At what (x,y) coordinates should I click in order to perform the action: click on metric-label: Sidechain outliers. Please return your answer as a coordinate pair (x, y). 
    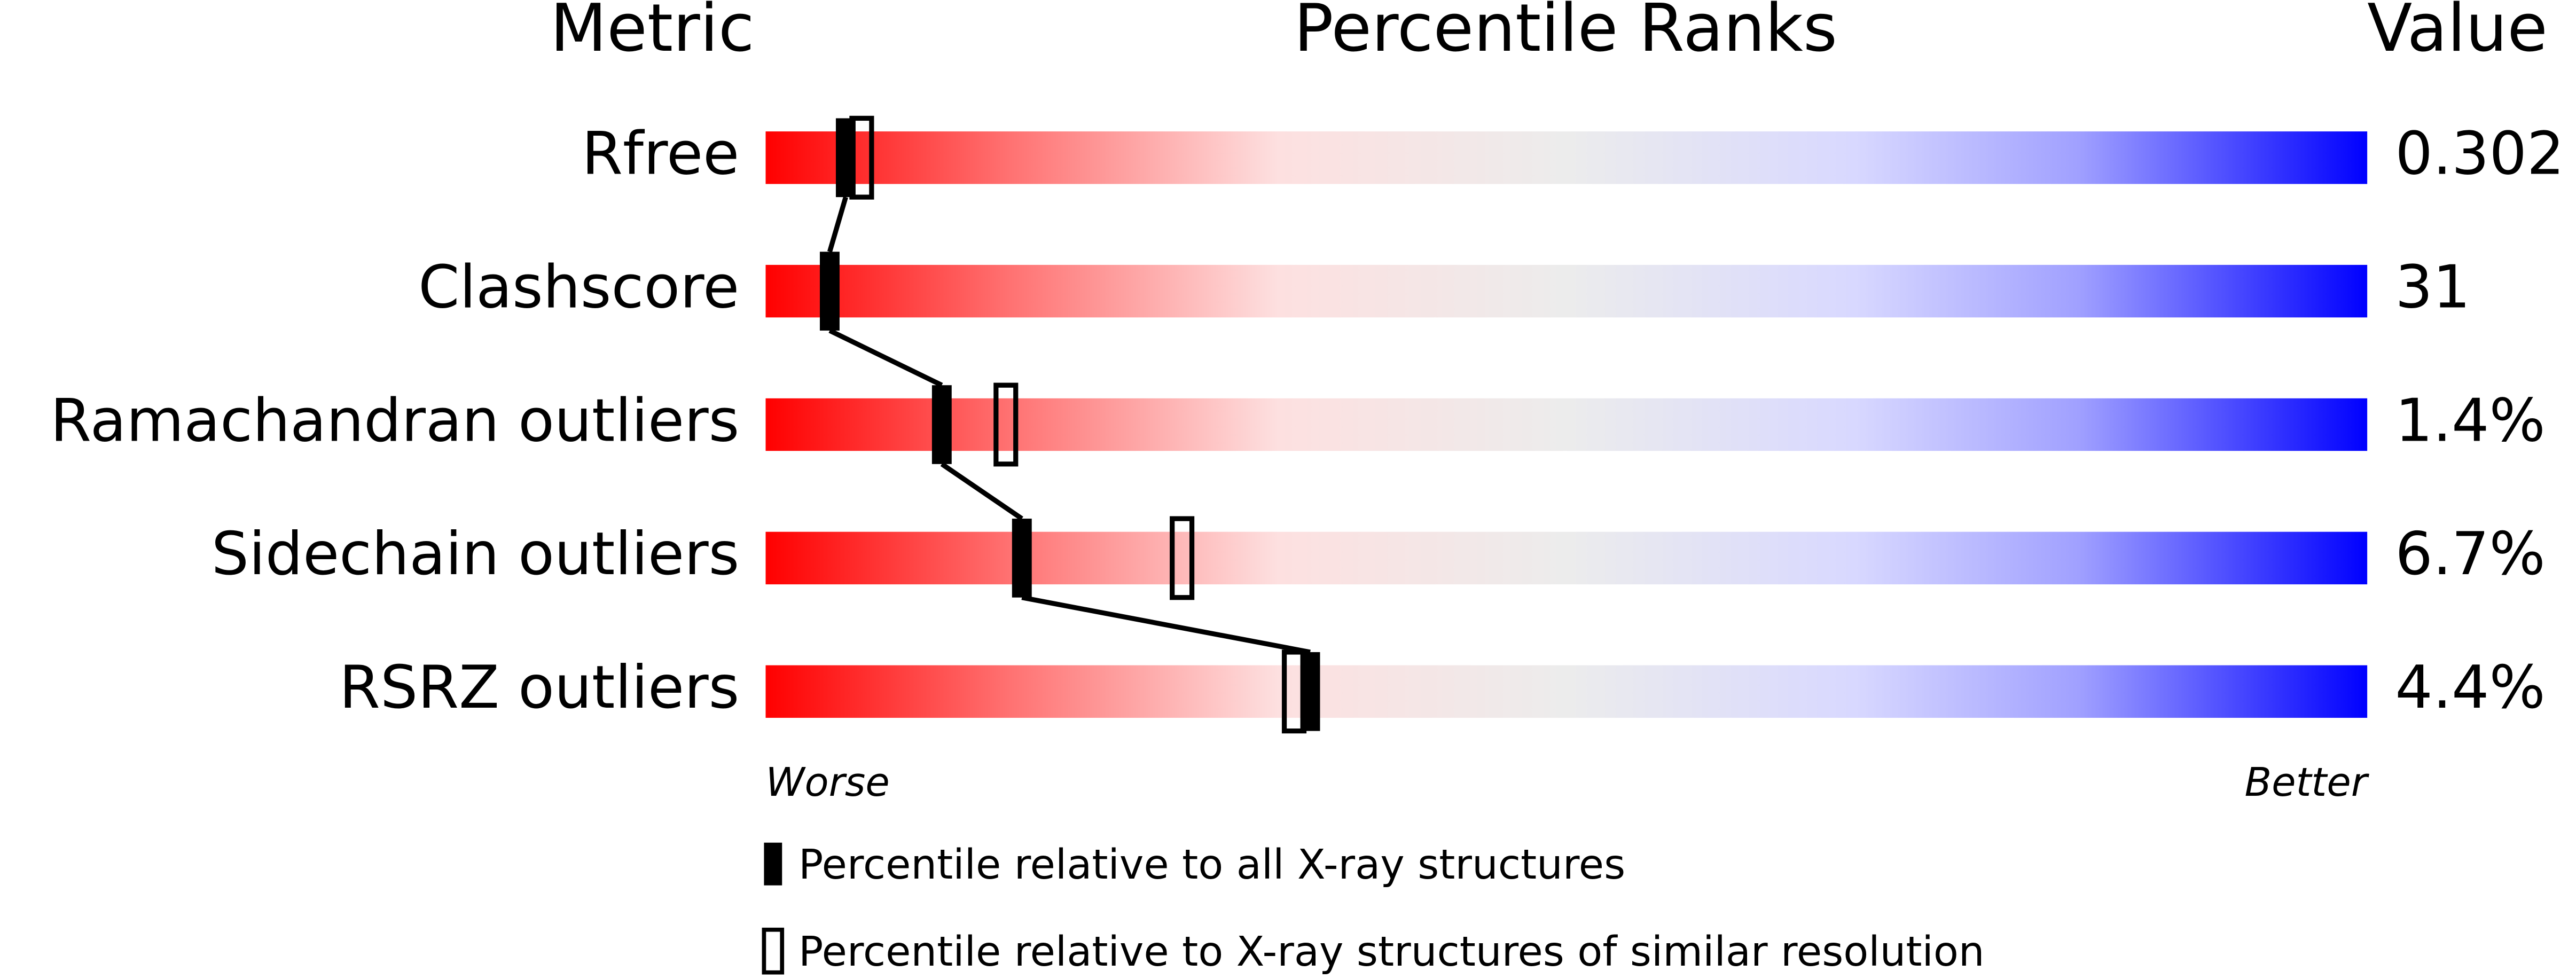
    Looking at the image, I should click on (476, 554).